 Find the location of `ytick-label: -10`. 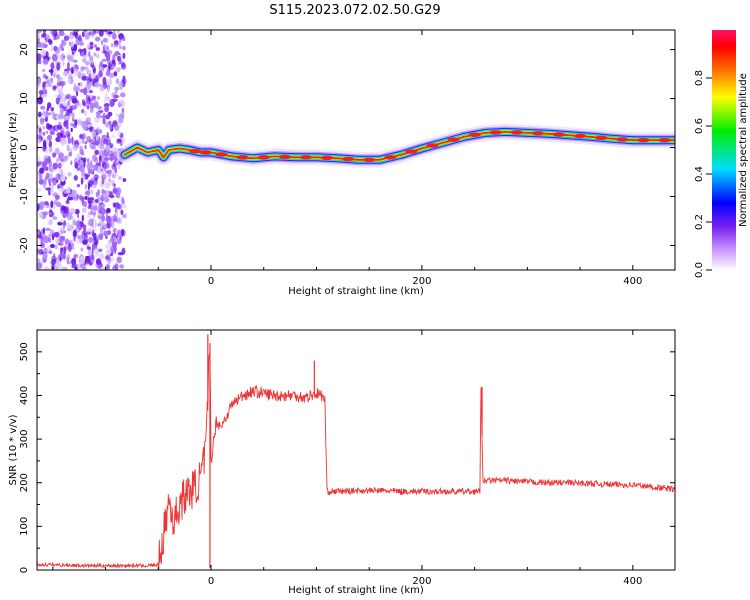

ytick-label: -10 is located at coordinates (24, 196).